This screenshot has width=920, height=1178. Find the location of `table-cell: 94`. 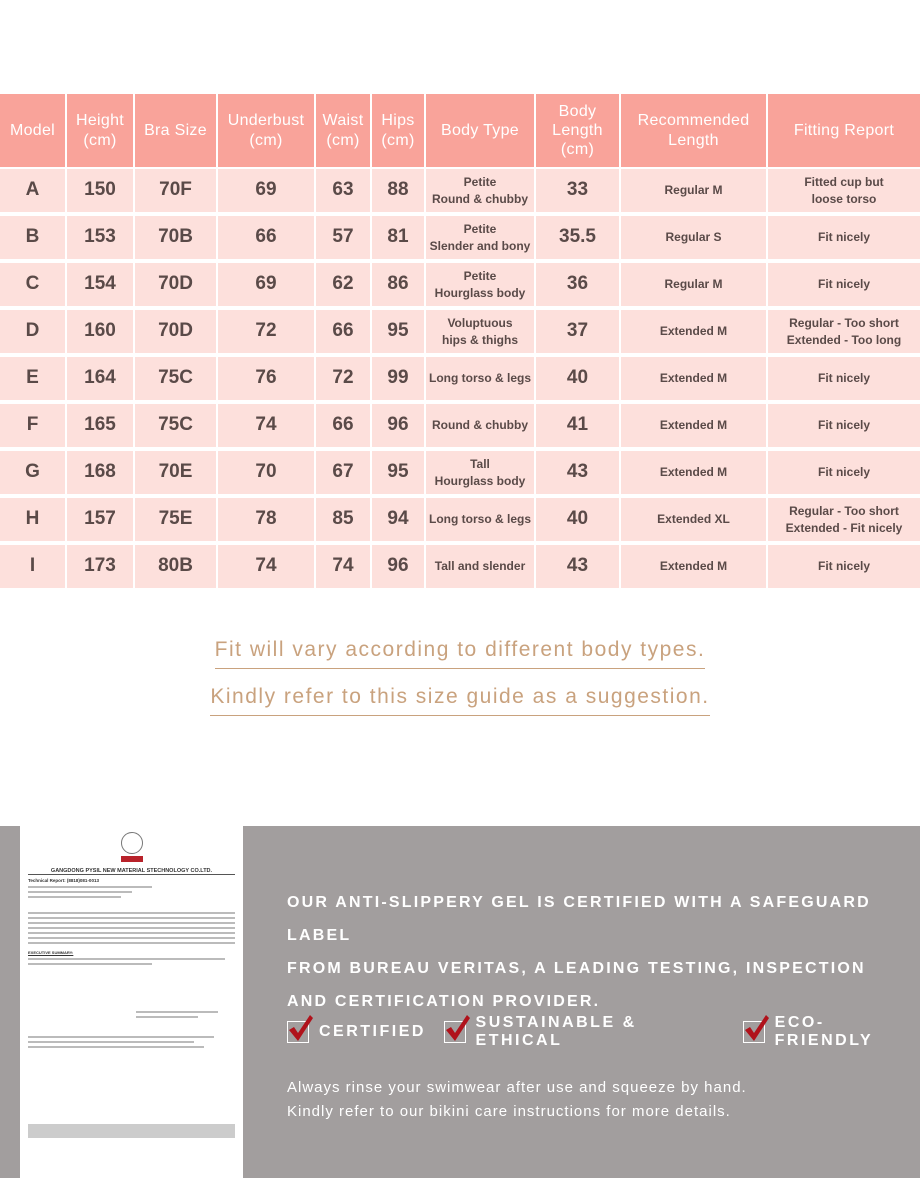

table-cell: 94 is located at coordinates (398, 519).